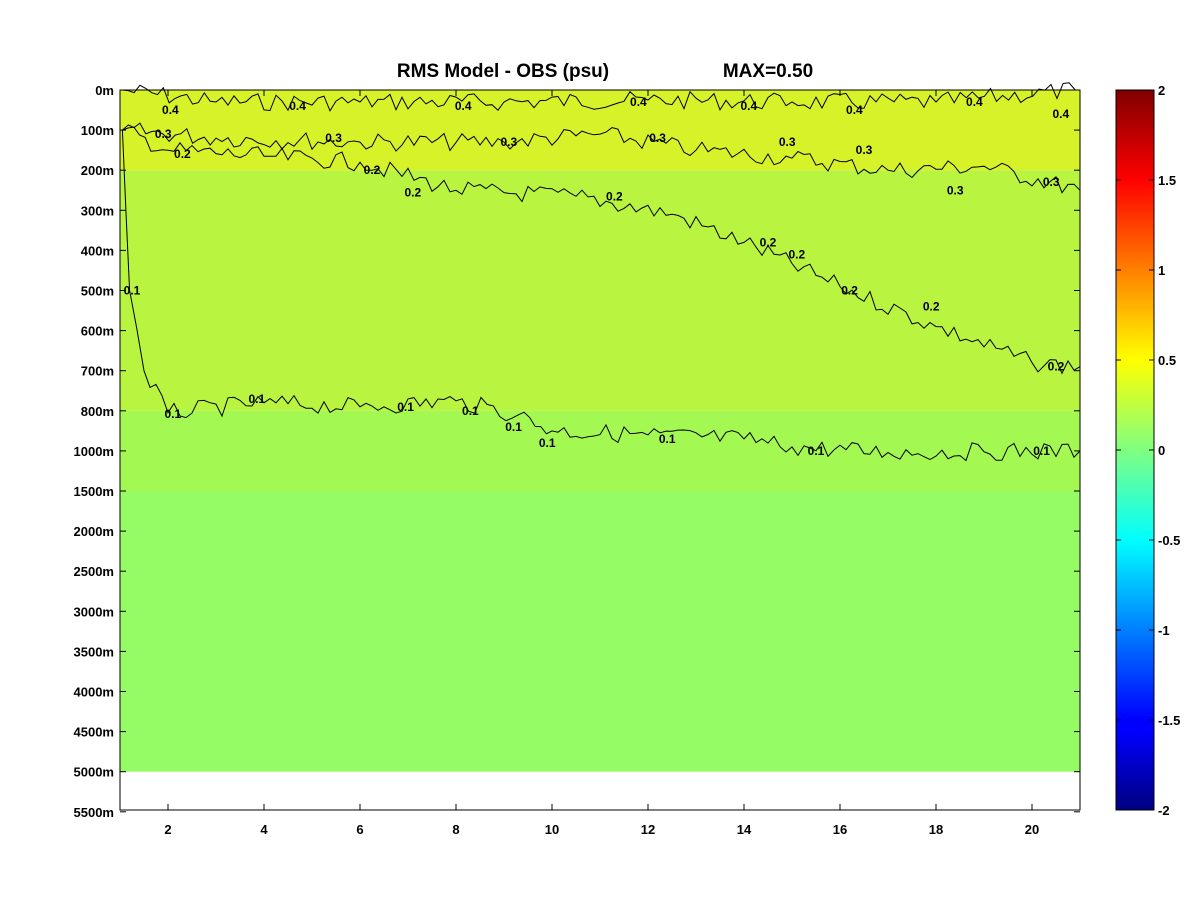  What do you see at coordinates (94, 611) in the screenshot?
I see `y-tick-label: 3000m` at bounding box center [94, 611].